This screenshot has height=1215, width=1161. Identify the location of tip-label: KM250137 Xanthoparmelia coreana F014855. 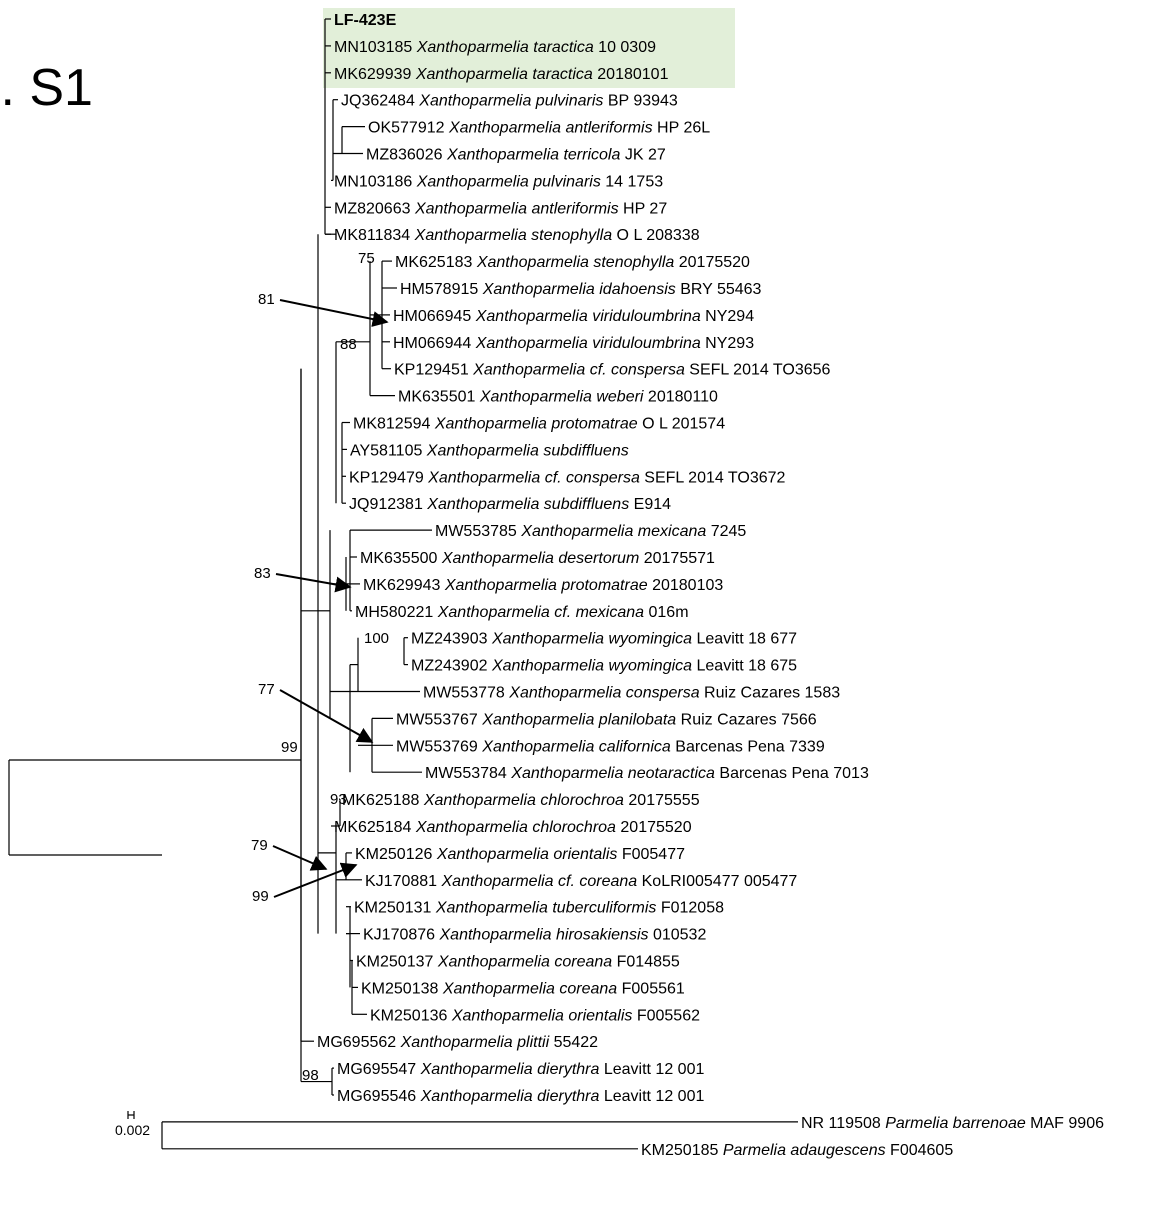
(518, 962).